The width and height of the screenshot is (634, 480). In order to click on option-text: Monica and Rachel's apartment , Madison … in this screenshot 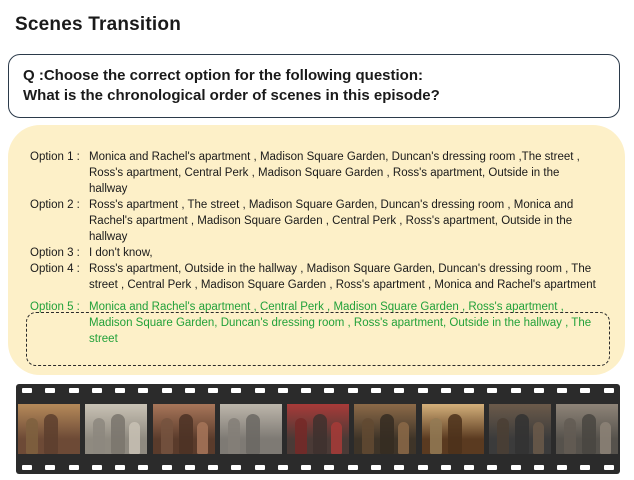, I will do `click(334, 173)`.